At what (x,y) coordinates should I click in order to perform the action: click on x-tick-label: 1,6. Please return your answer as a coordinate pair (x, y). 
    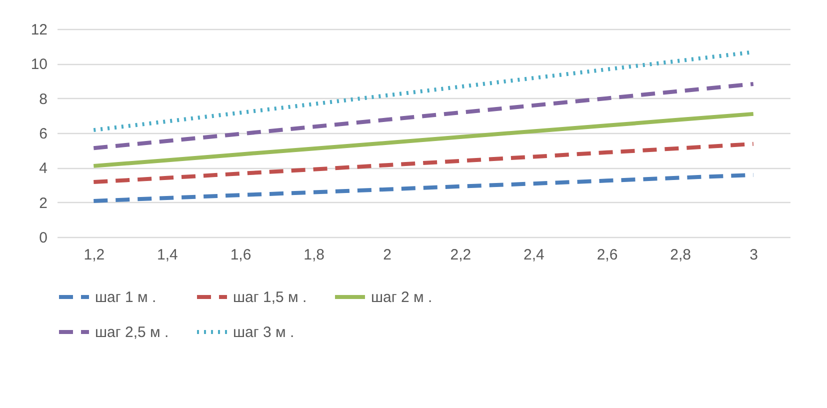
    Looking at the image, I should click on (241, 255).